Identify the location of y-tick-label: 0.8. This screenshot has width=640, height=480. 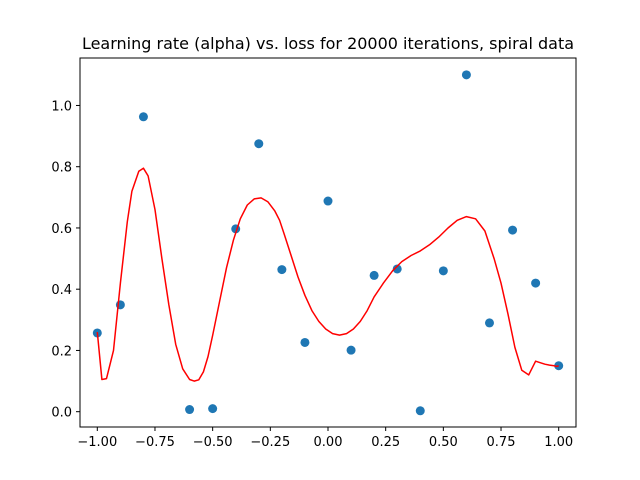
(61, 168).